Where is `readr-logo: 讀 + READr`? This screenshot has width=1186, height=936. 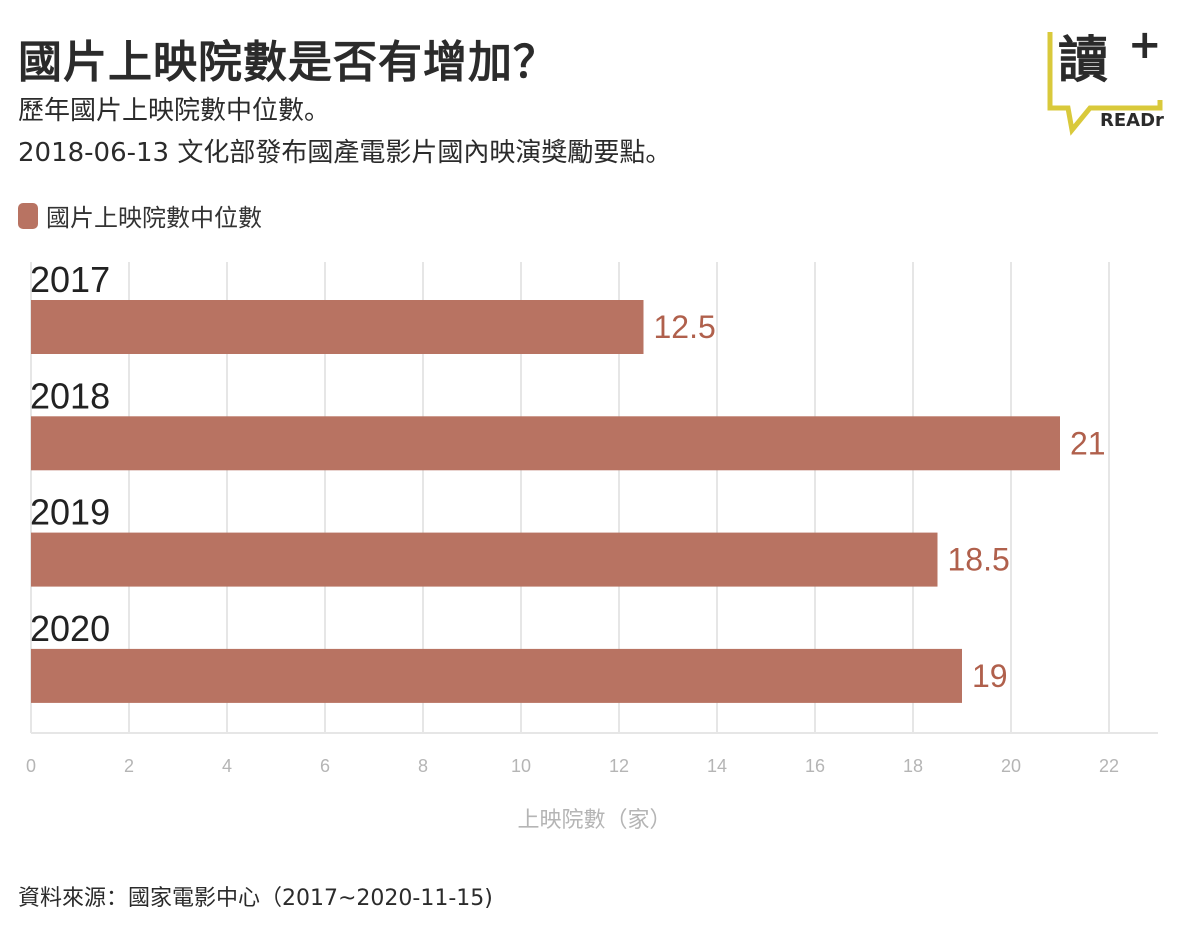 readr-logo: 讀 + READr is located at coordinates (1105, 80).